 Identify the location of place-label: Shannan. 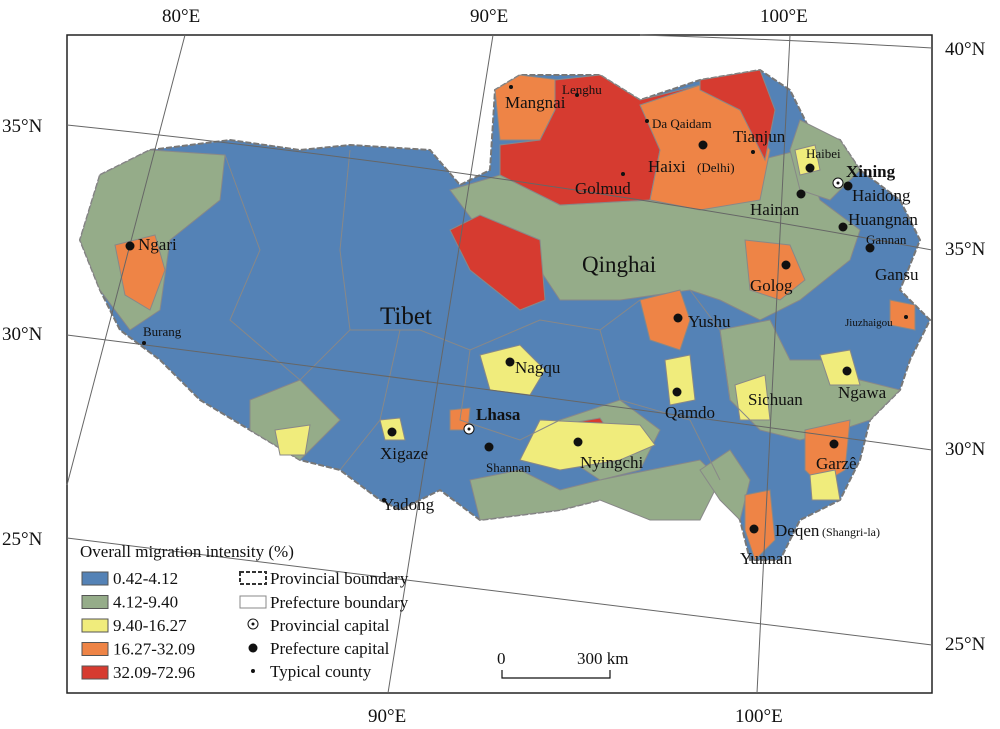
(508, 467).